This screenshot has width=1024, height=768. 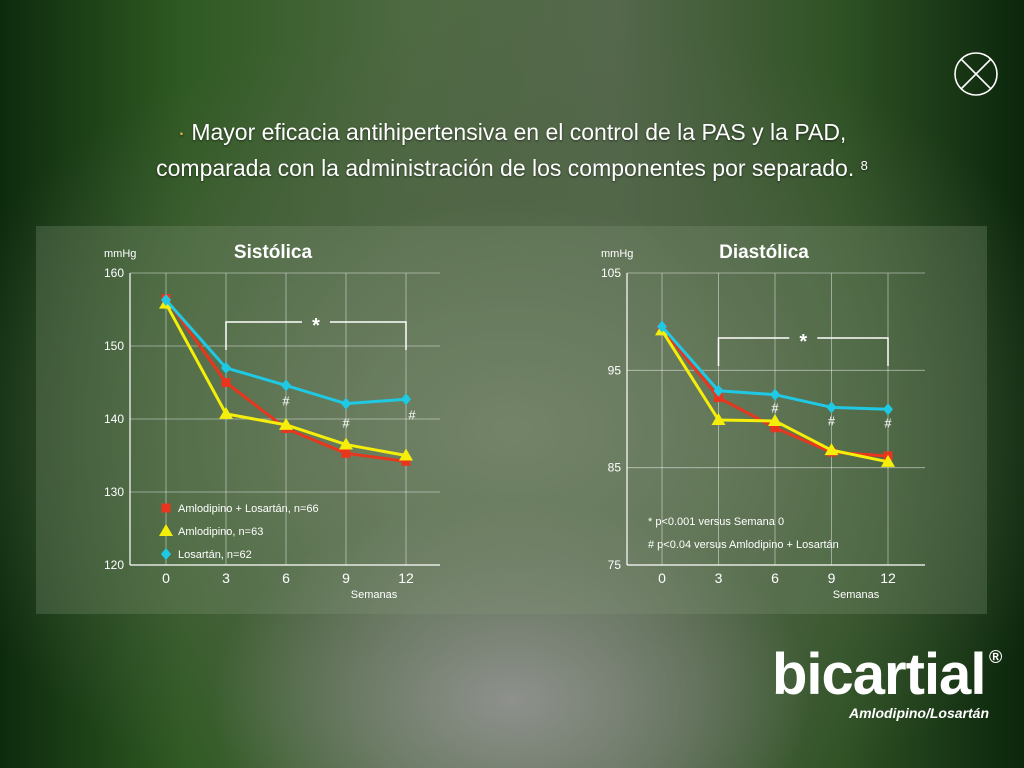 I want to click on y-tick-label: 160, so click(x=114, y=273).